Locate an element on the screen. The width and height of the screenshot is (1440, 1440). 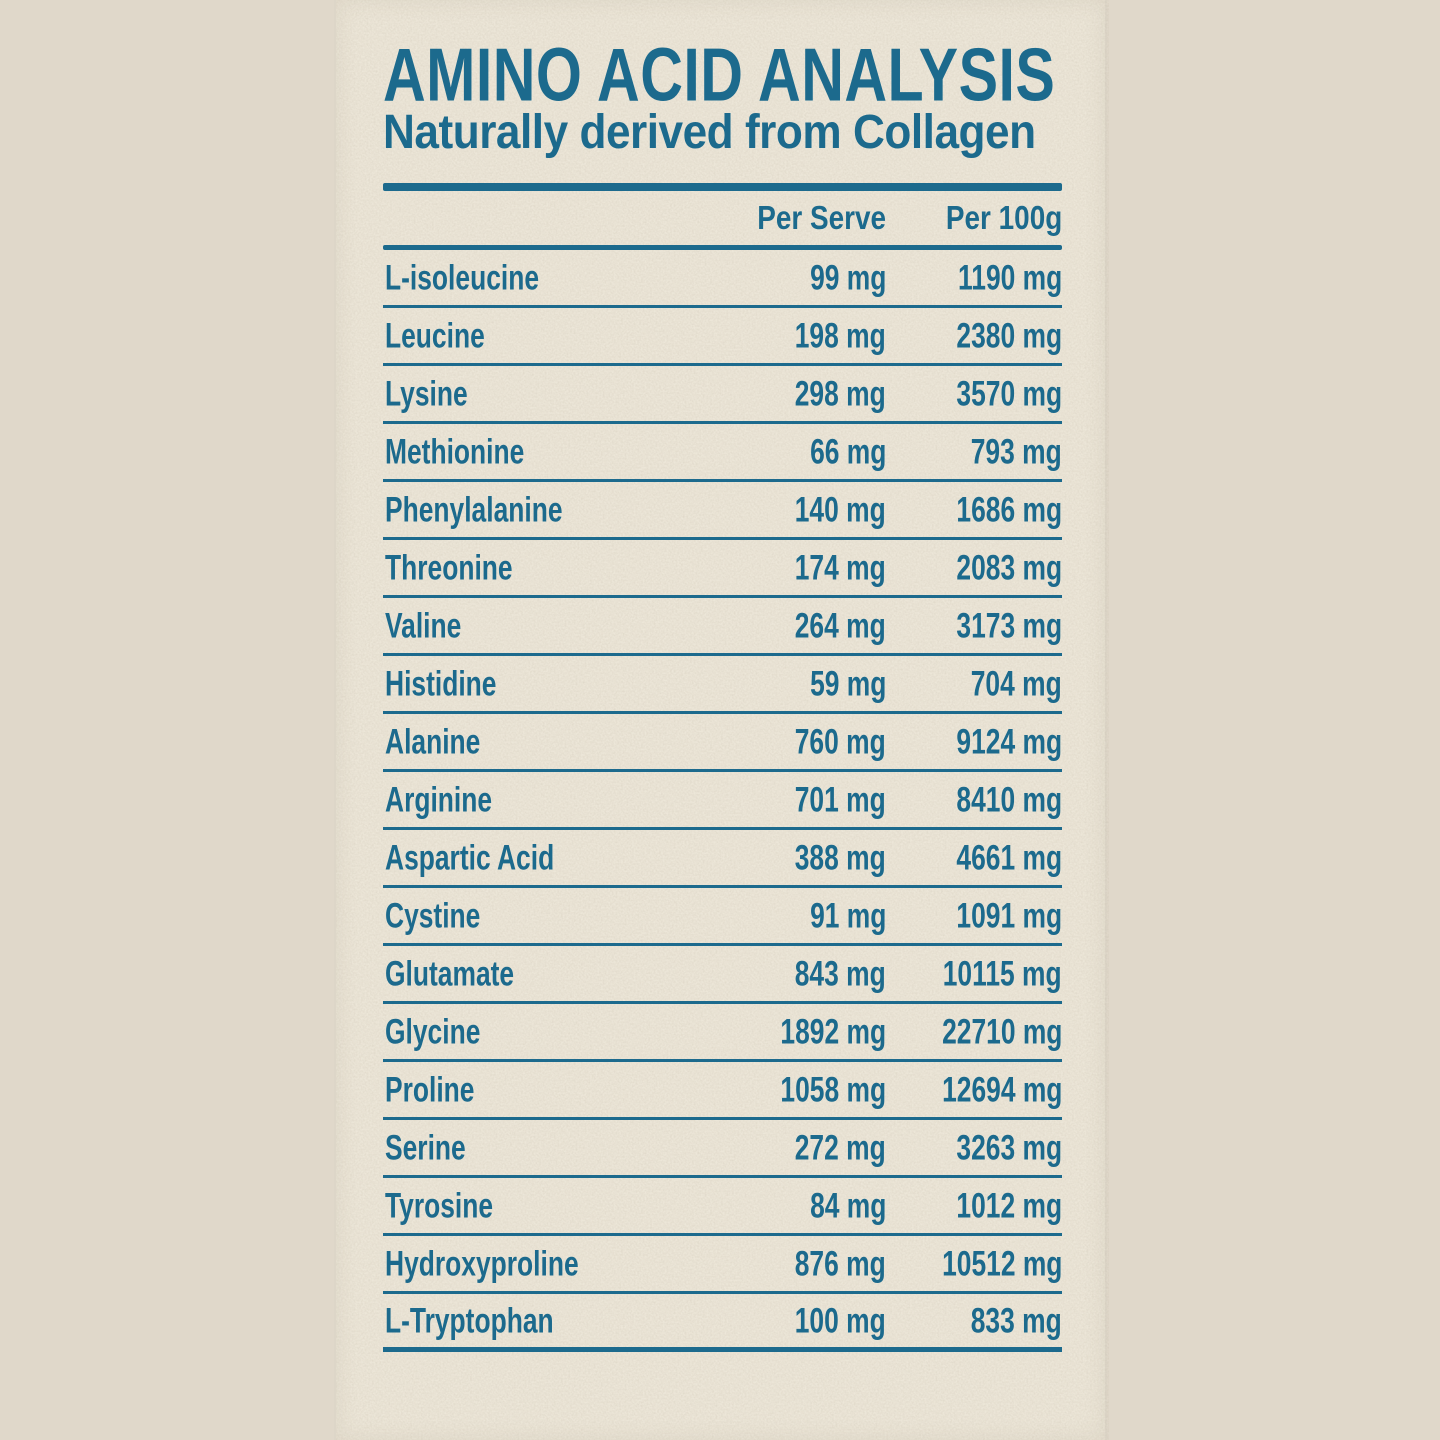
column-header-per-serve: Per Serve is located at coordinates (811, 217).